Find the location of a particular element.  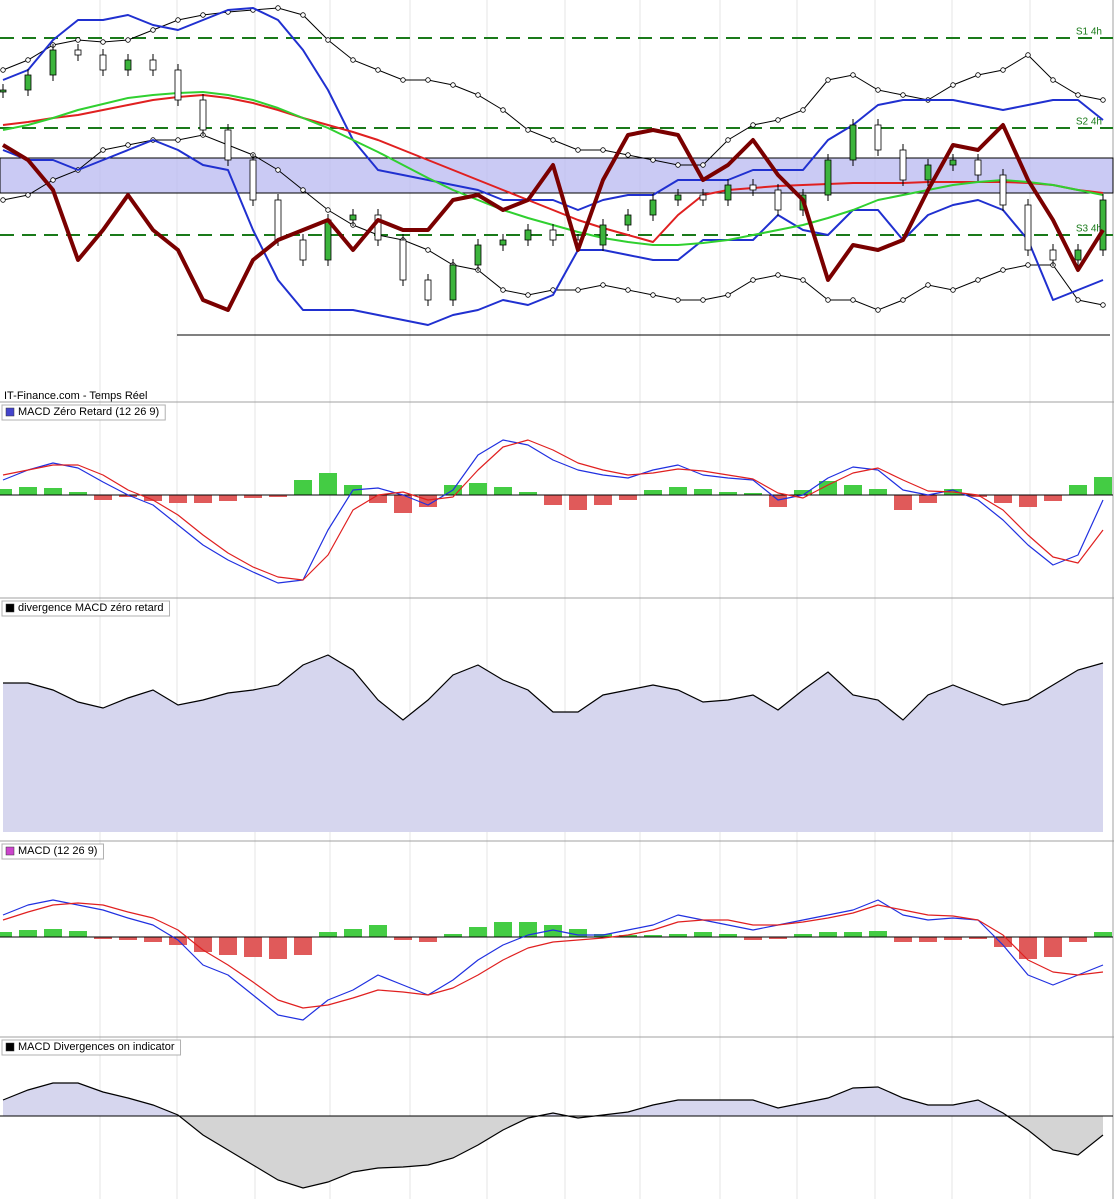

area-positive is located at coordinates (553, 1099).